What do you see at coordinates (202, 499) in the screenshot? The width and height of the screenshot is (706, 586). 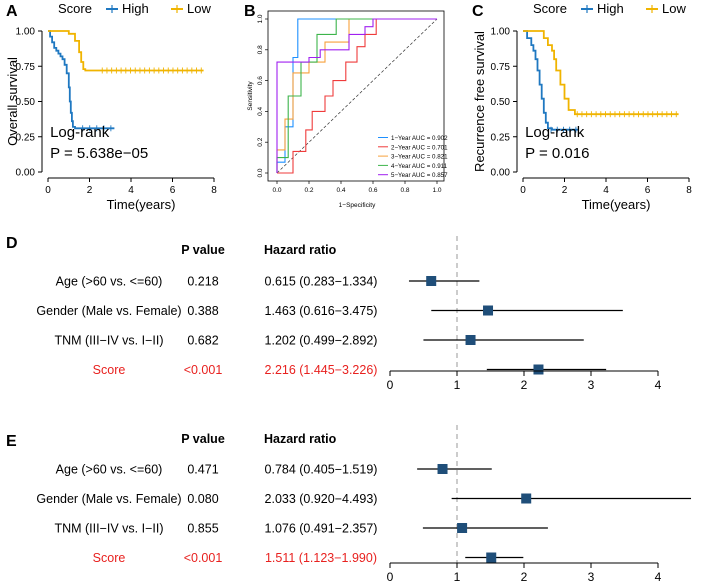 I see `row-pvalue: 0.080` at bounding box center [202, 499].